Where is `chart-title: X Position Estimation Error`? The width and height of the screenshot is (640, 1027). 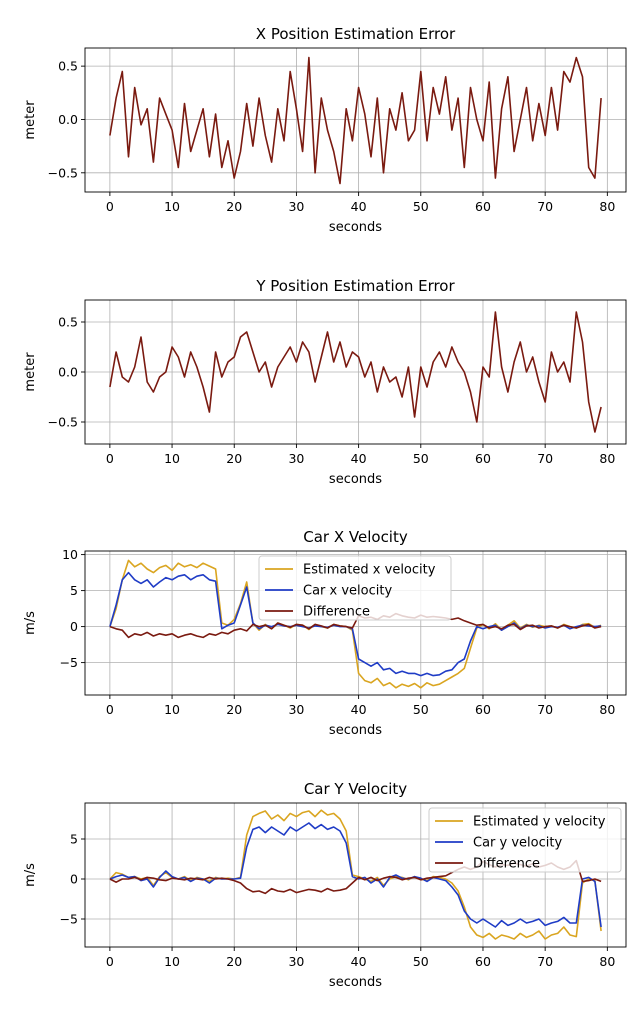
chart-title: X Position Estimation Error is located at coordinates (356, 34).